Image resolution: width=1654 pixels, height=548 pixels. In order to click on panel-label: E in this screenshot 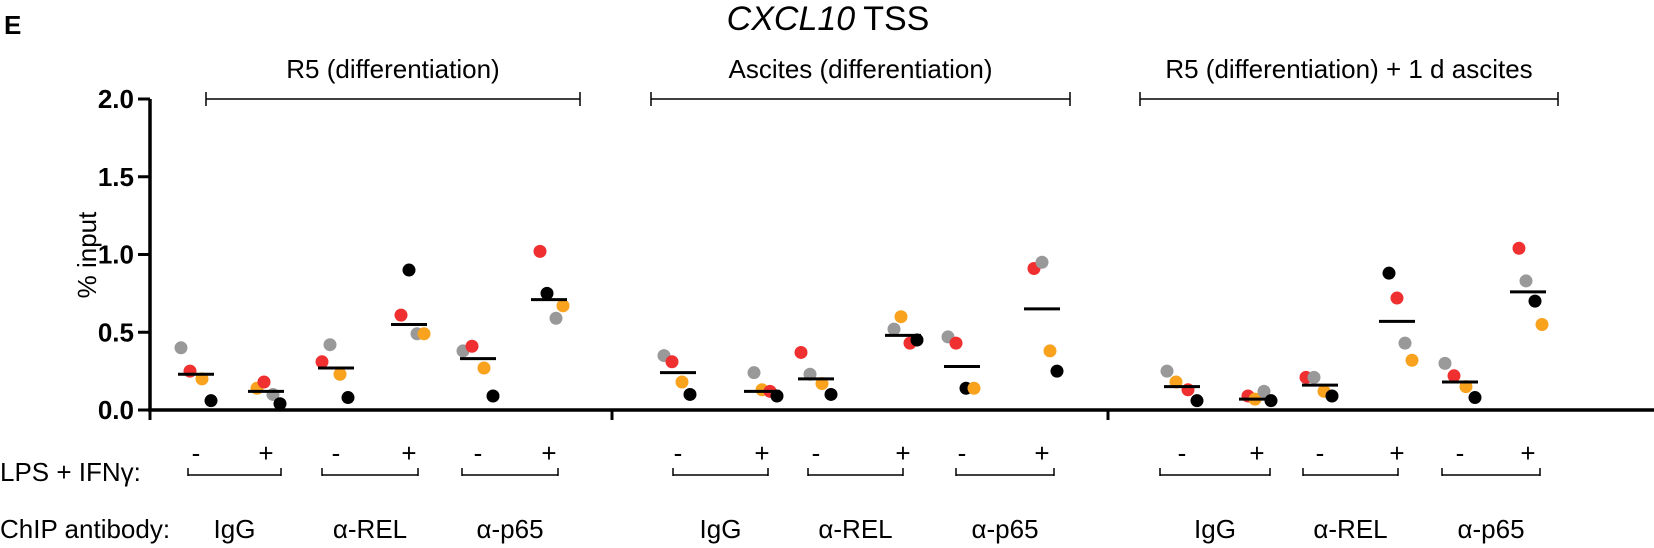, I will do `click(12, 25)`.